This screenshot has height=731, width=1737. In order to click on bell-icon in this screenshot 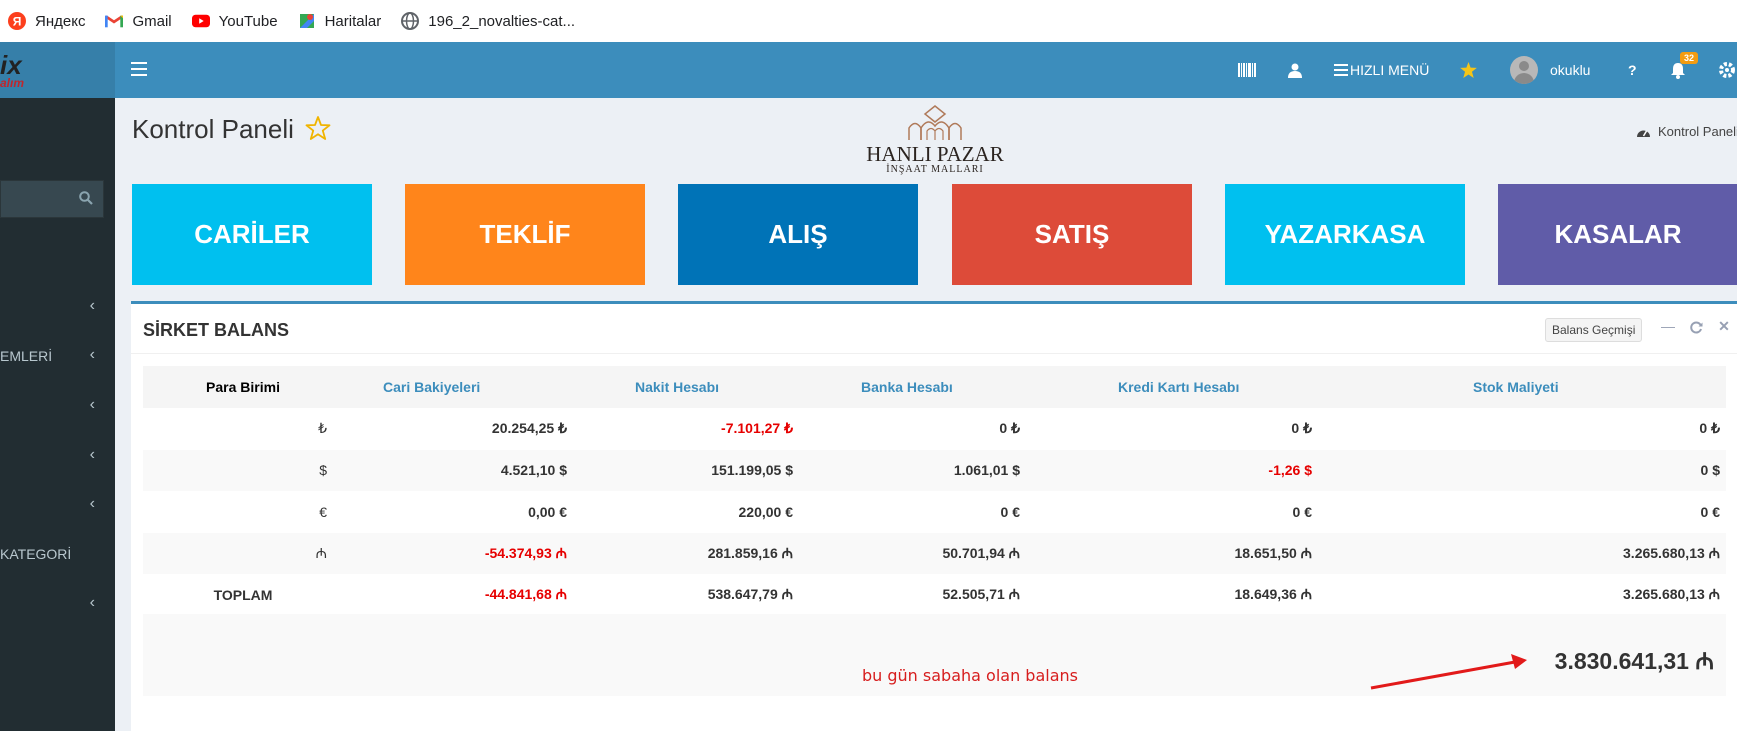, I will do `click(1678, 70)`.